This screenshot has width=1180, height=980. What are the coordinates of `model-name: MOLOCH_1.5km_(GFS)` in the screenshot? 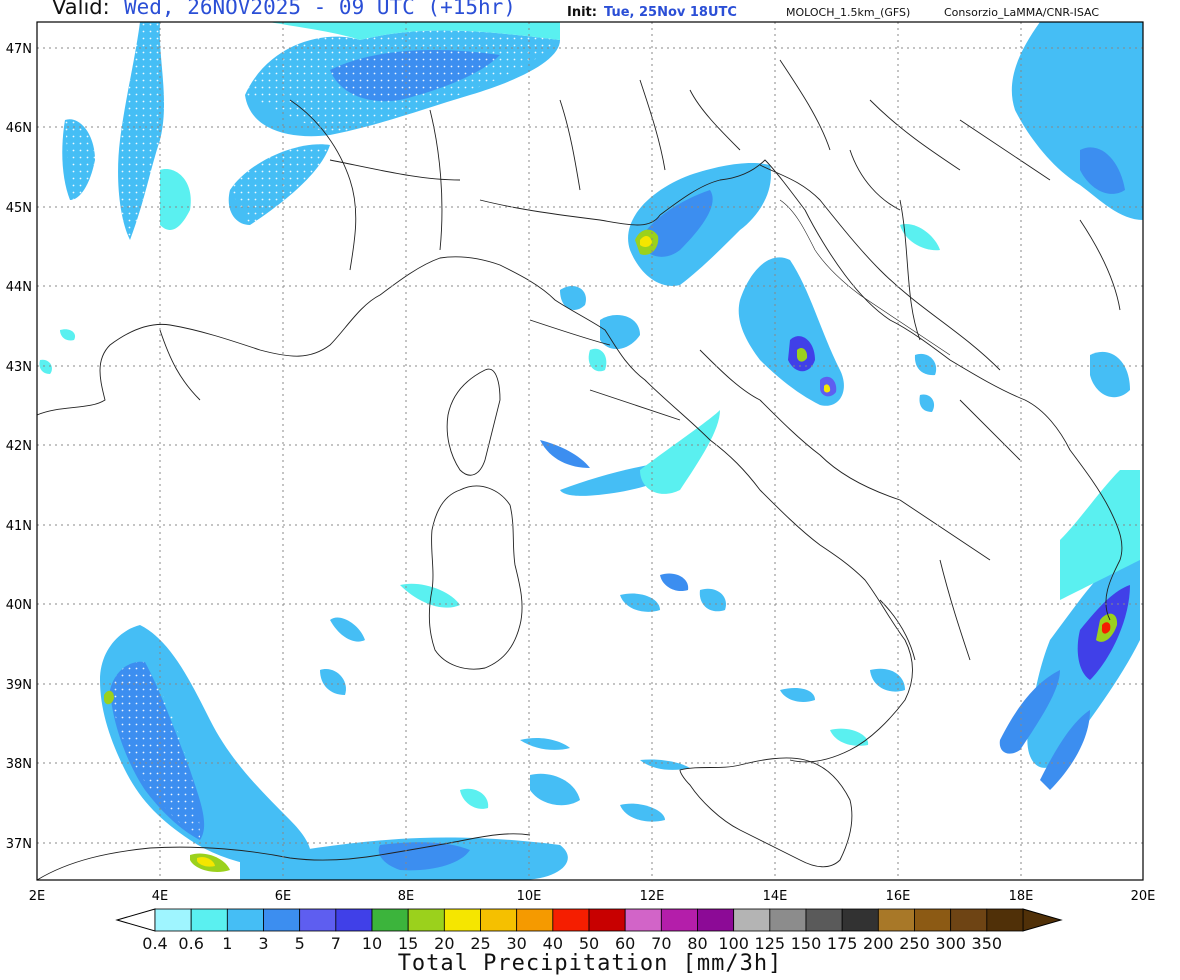 It's located at (848, 12).